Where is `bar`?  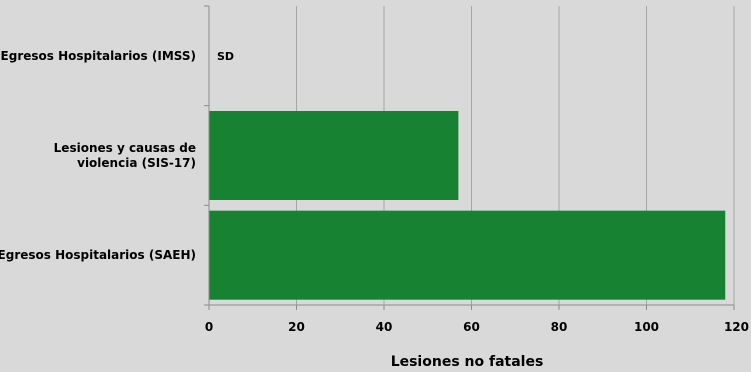
bar is located at coordinates (334, 155).